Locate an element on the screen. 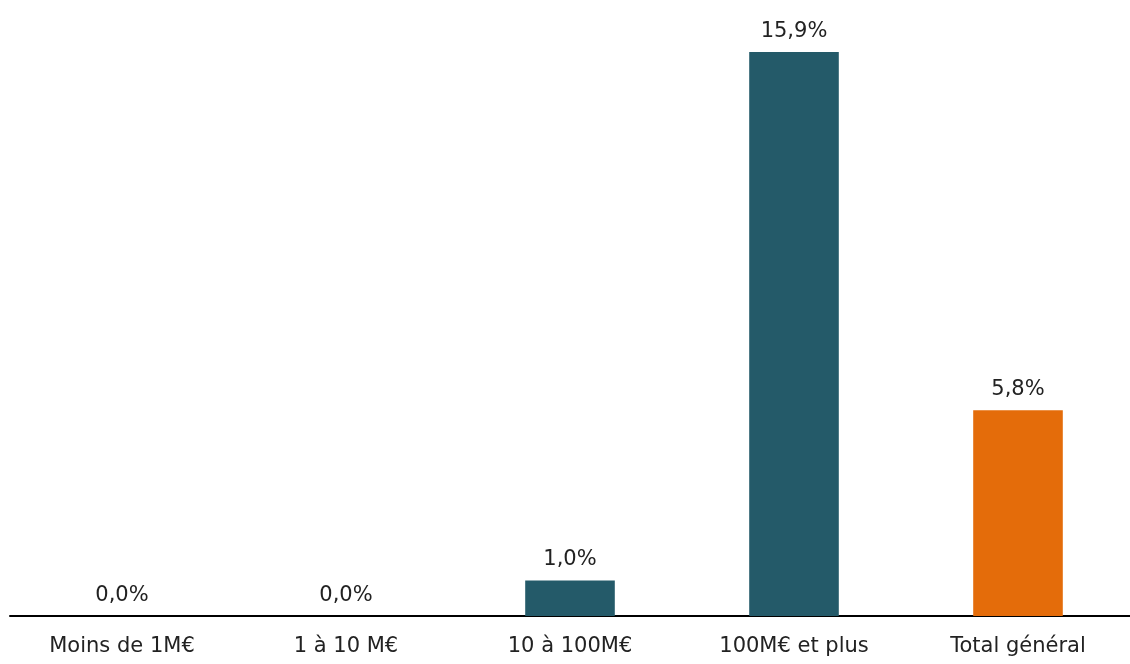 The width and height of the screenshot is (1130, 664). x-tick-label: 100M€ et plus is located at coordinates (794, 644).